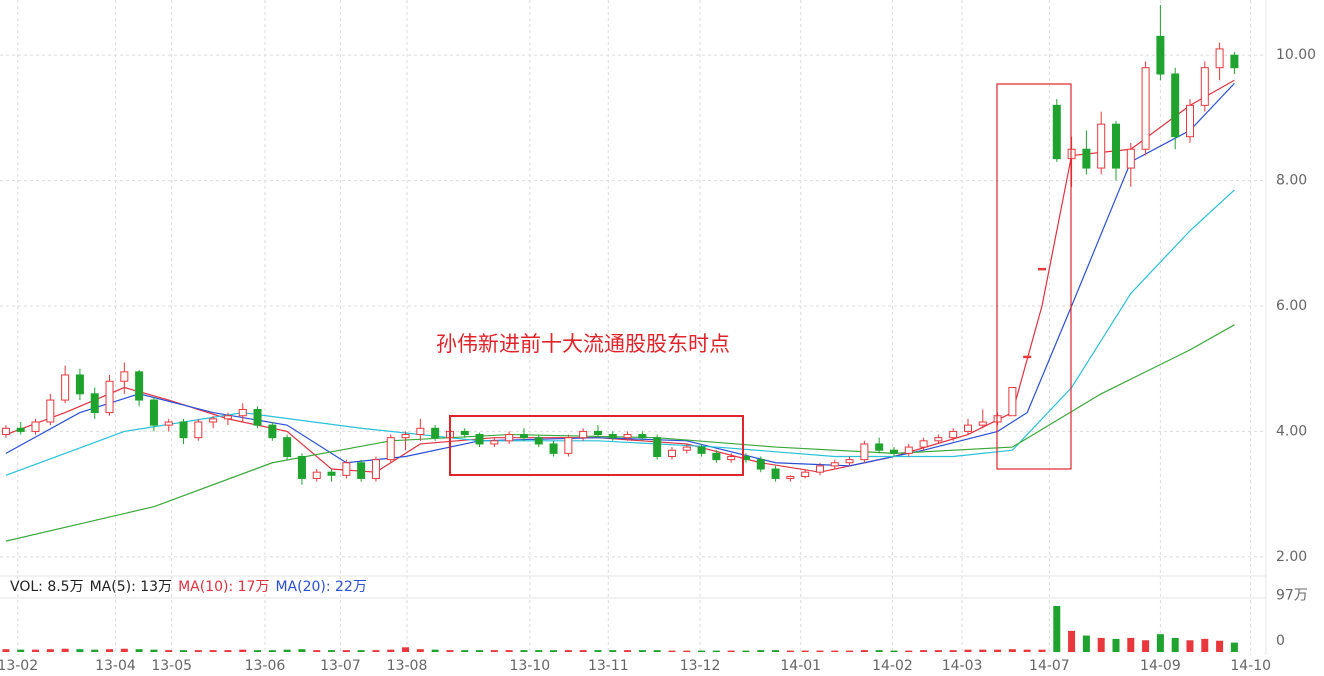 This screenshot has height=676, width=1324. I want to click on y-tick-label: 2.00, so click(1291, 557).